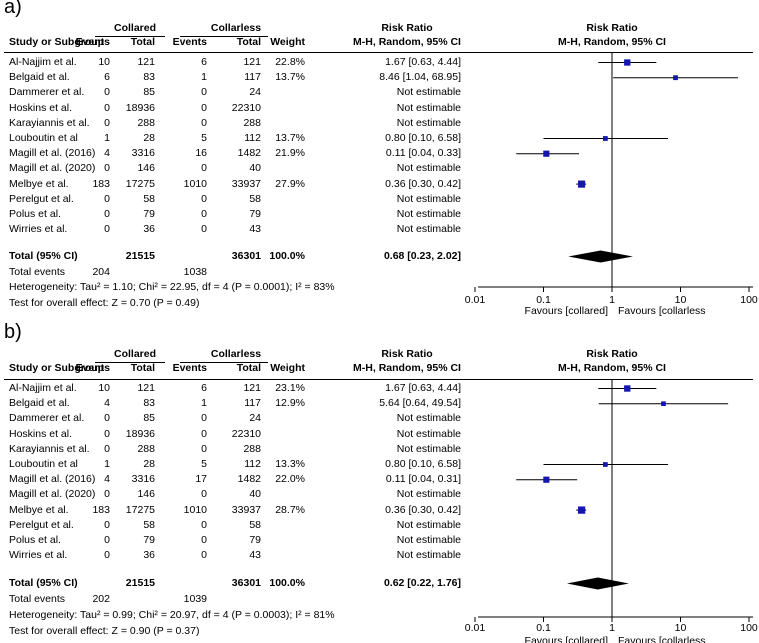 The height and width of the screenshot is (643, 759). What do you see at coordinates (255, 229) in the screenshot?
I see `total-2: 43` at bounding box center [255, 229].